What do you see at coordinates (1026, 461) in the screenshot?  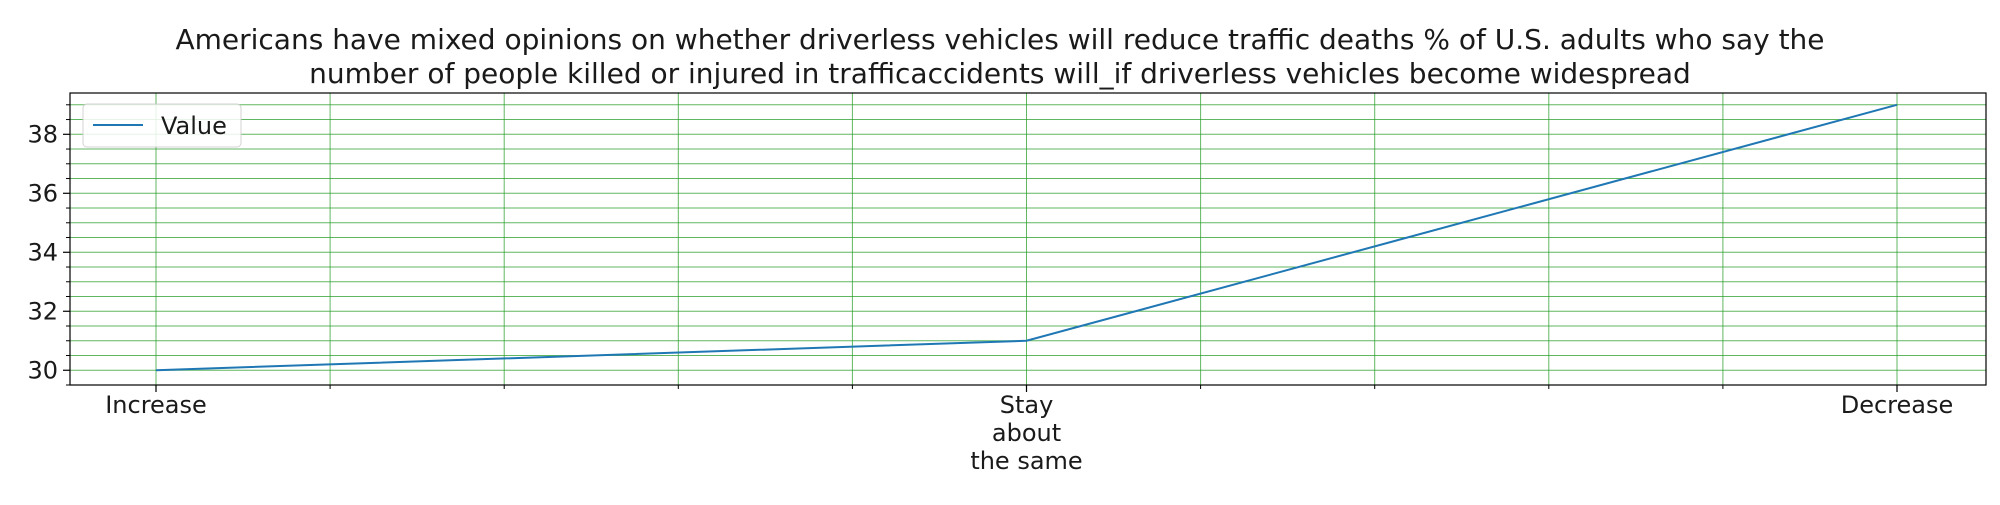 I see `x-tick-label: the same` at bounding box center [1026, 461].